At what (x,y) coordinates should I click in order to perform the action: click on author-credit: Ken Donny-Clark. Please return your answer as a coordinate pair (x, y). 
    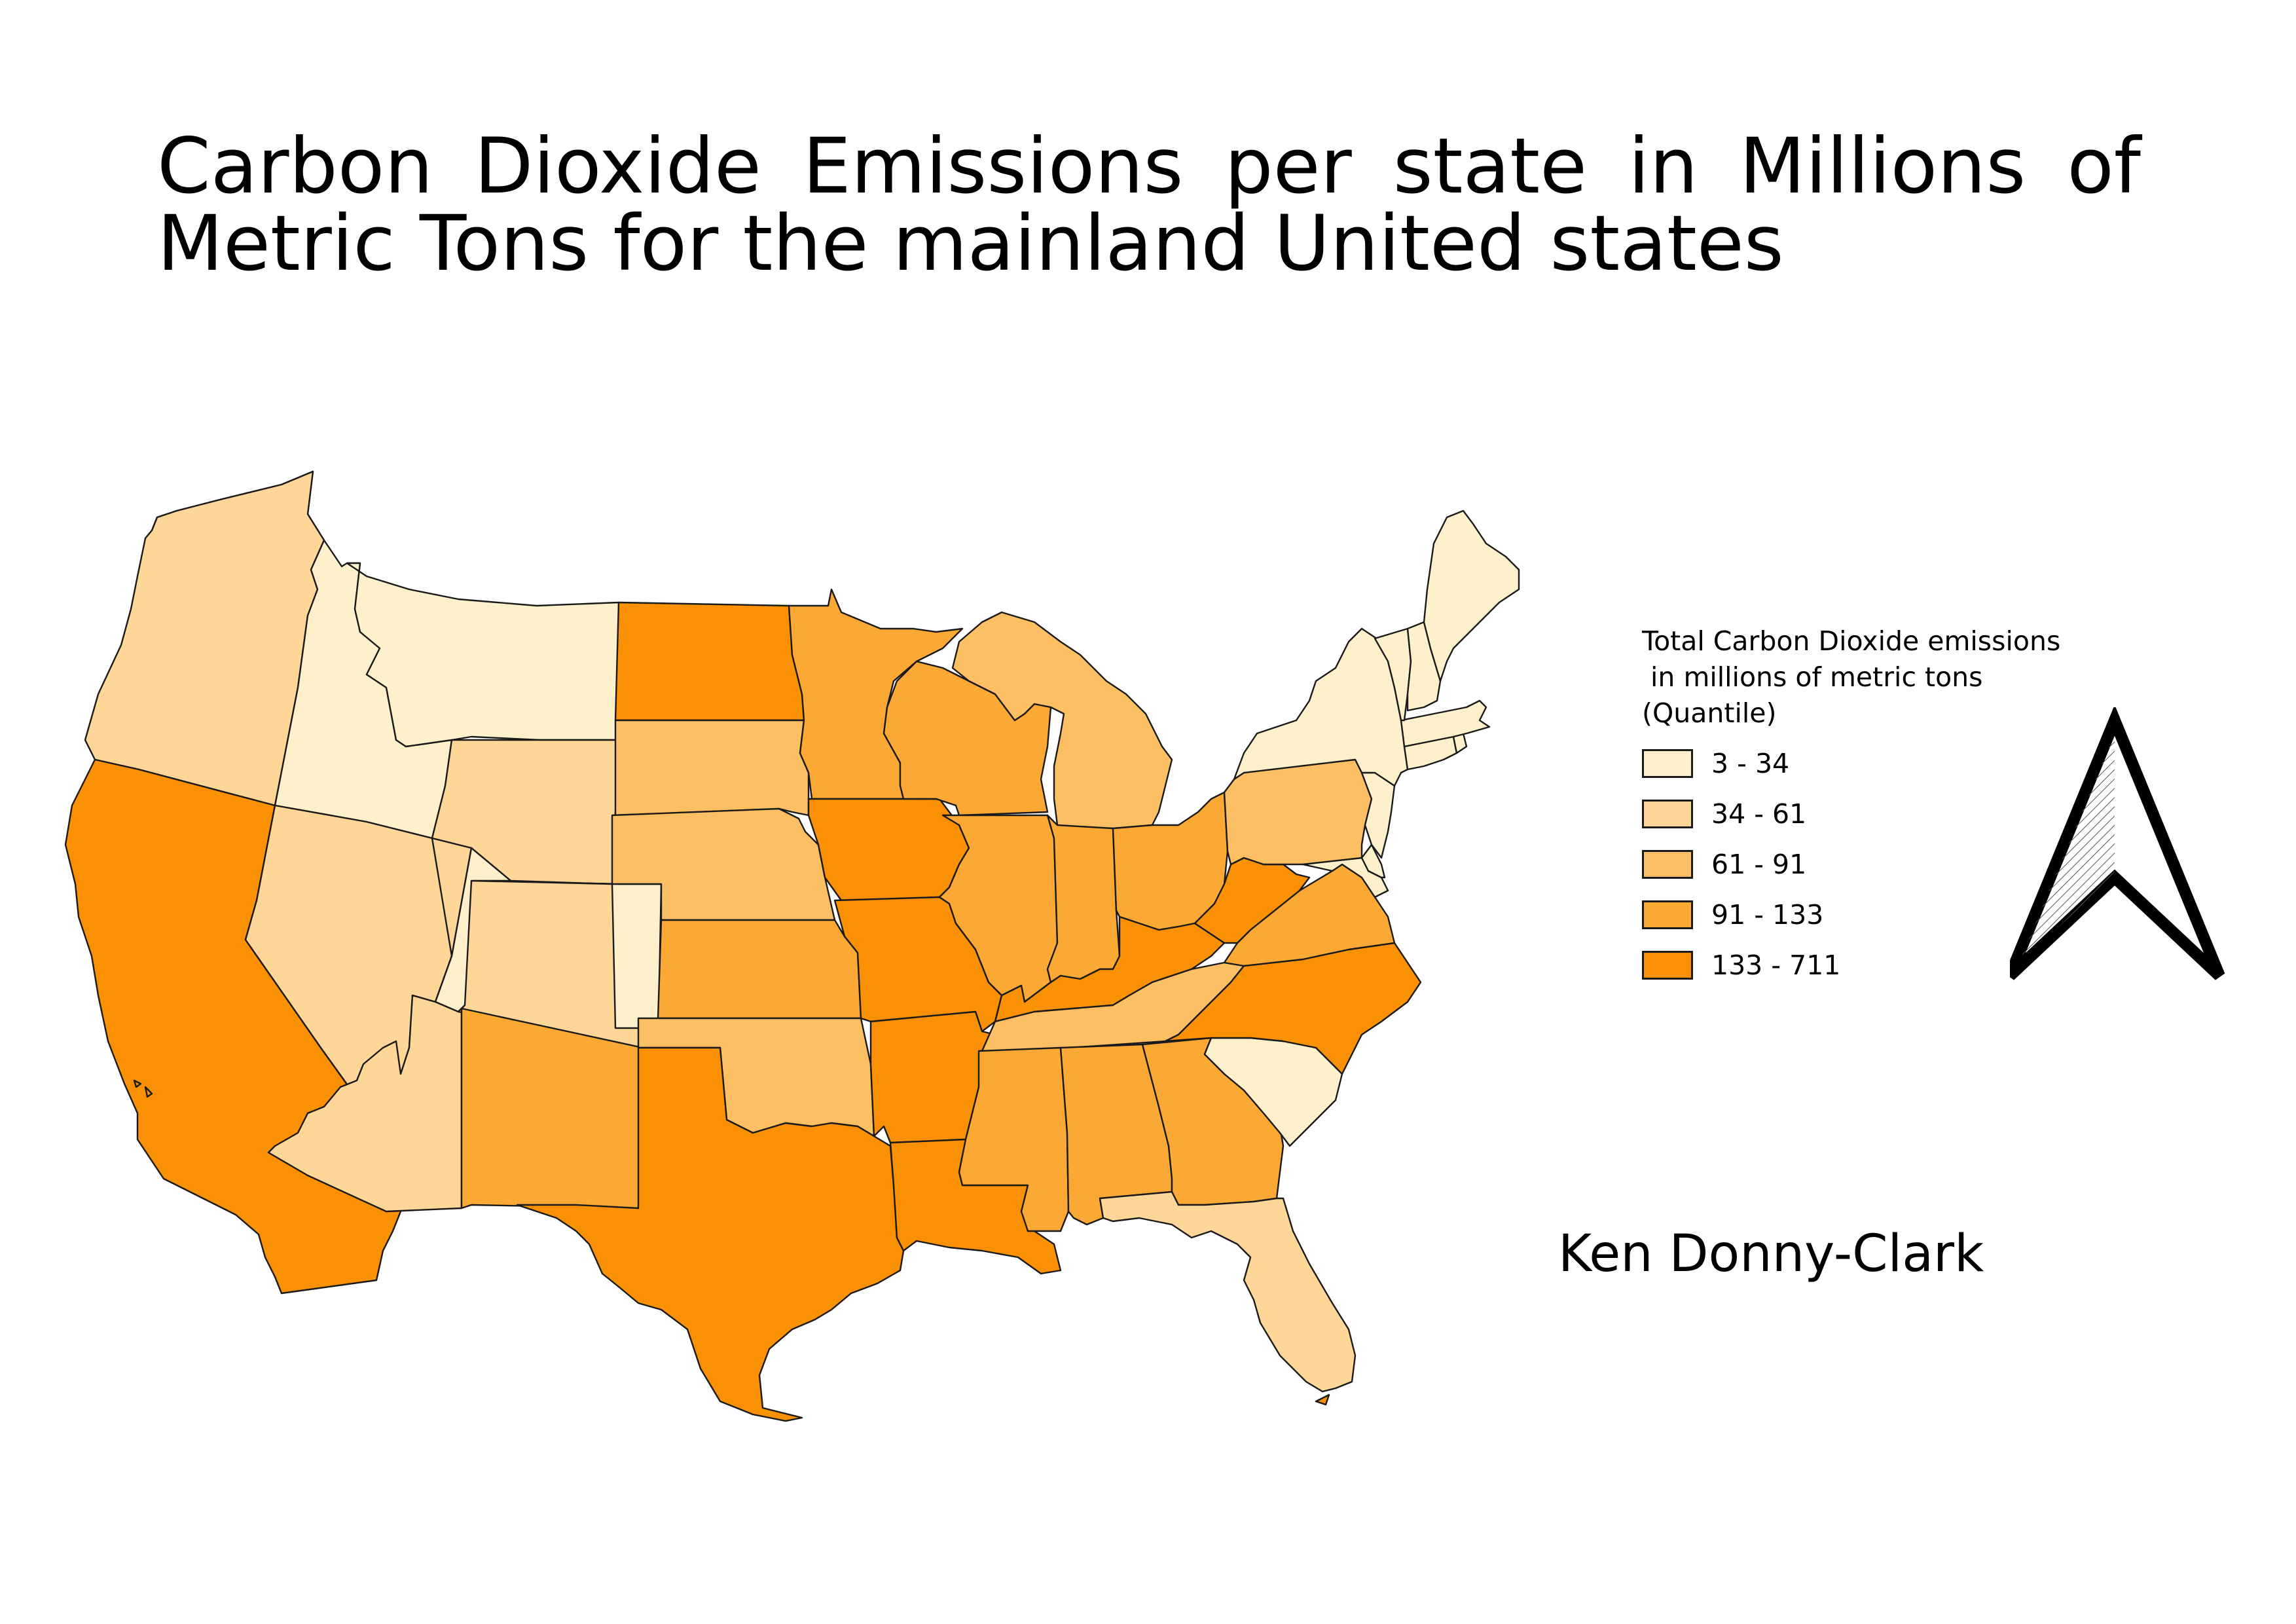
    Looking at the image, I should click on (1771, 1254).